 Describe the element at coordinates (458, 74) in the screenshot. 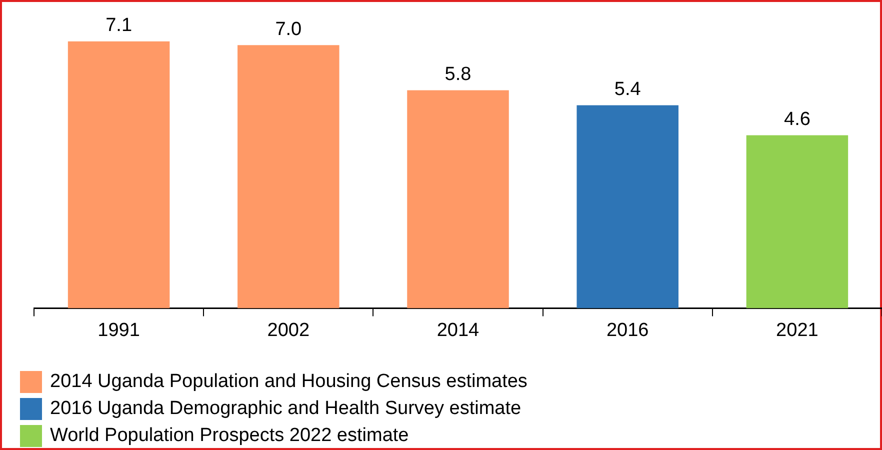

I see `data-label: 5.8` at that location.